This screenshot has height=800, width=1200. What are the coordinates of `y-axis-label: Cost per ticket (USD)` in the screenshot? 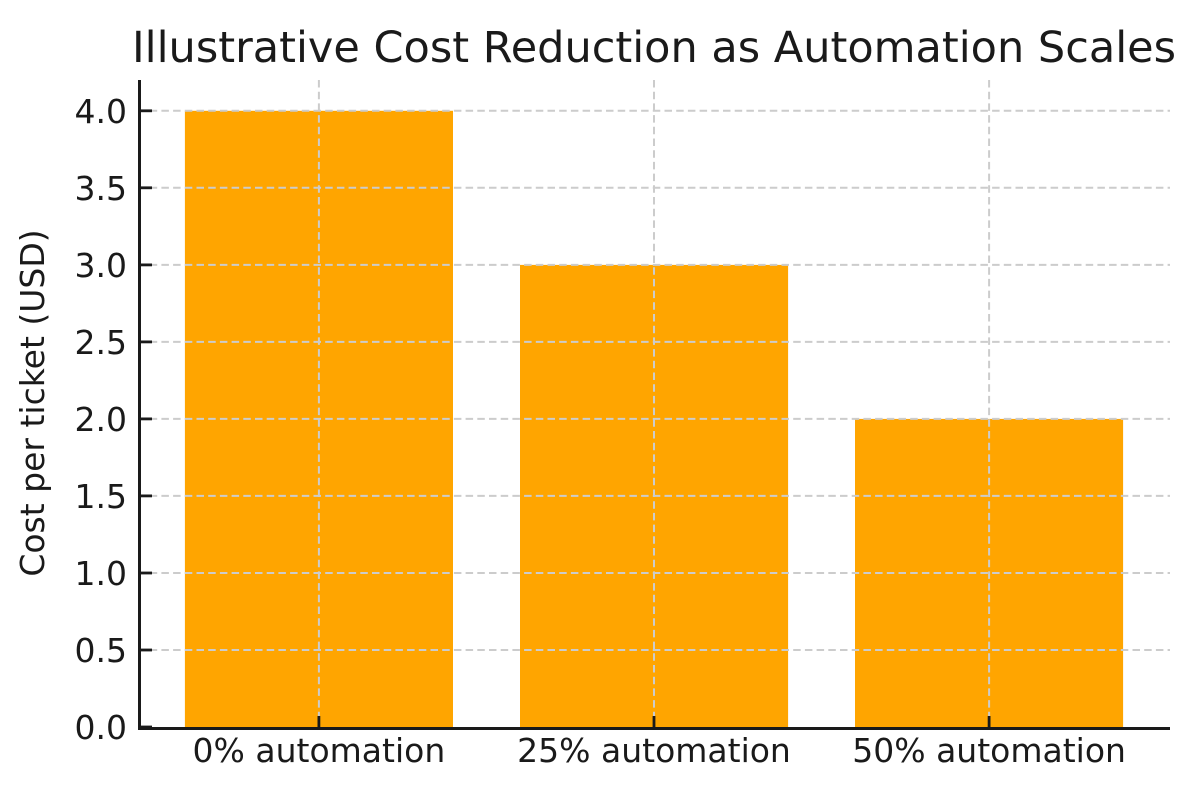 It's located at (32, 402).